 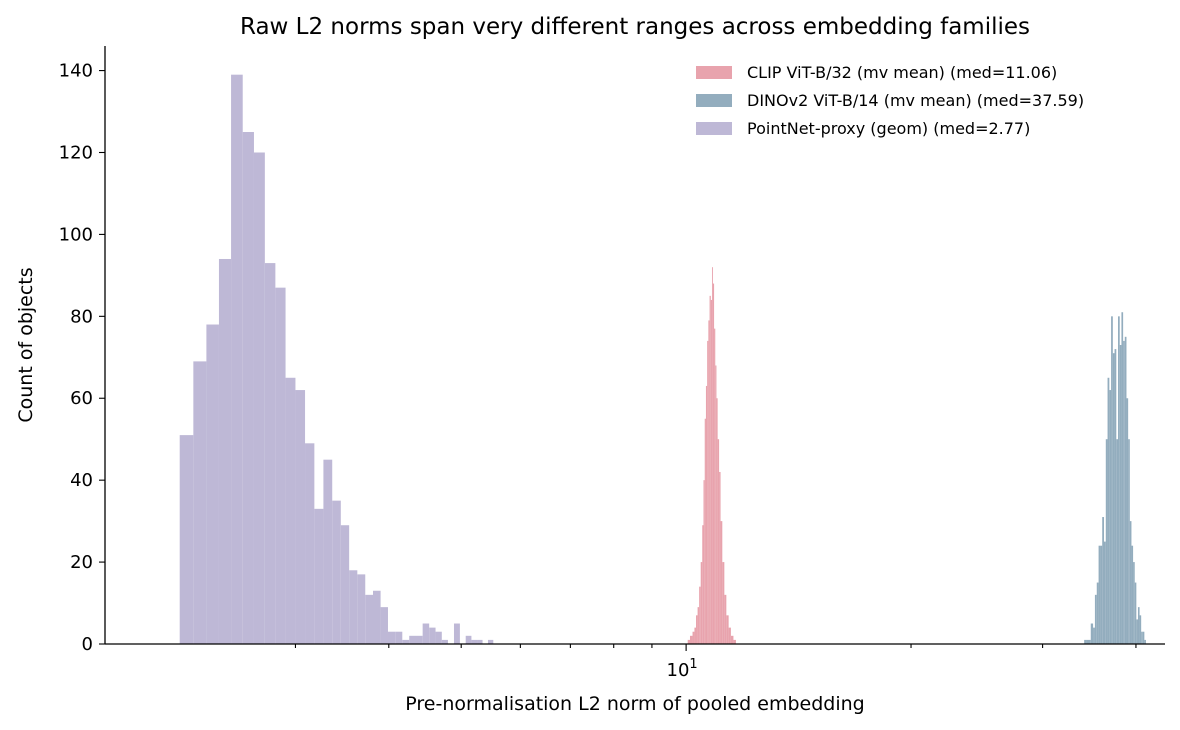 What do you see at coordinates (715, 662) in the screenshot?
I see `x-axis-ticks: 101` at bounding box center [715, 662].